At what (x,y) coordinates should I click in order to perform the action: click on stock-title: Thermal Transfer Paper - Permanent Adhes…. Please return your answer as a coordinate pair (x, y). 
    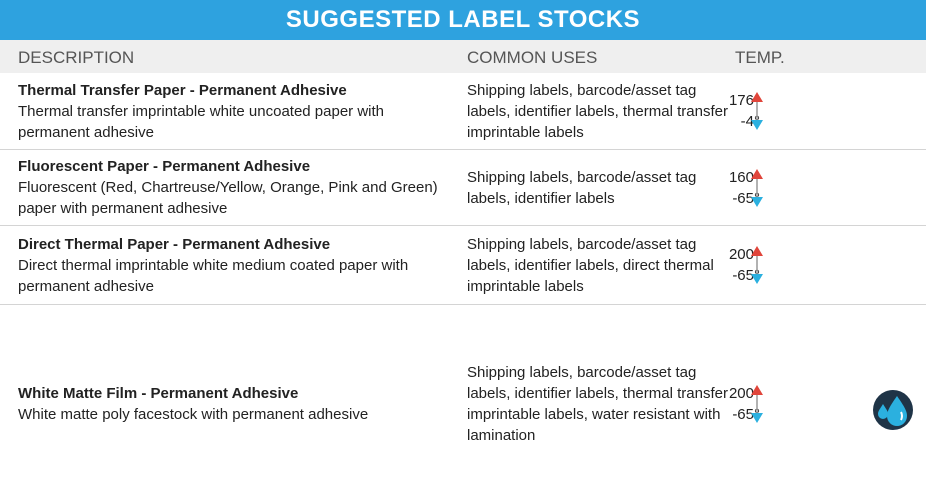
    Looking at the image, I should click on (182, 90).